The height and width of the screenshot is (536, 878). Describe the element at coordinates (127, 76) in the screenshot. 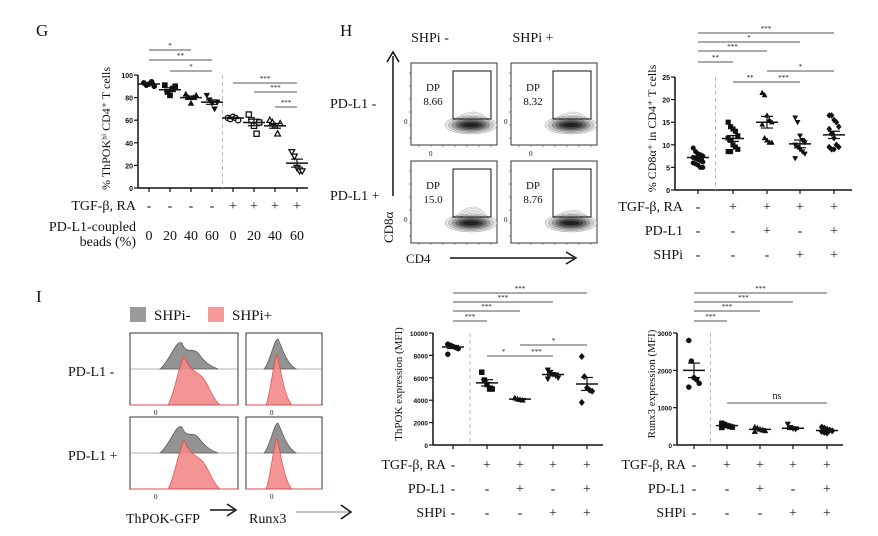

I see `y-tick-label: 100` at that location.